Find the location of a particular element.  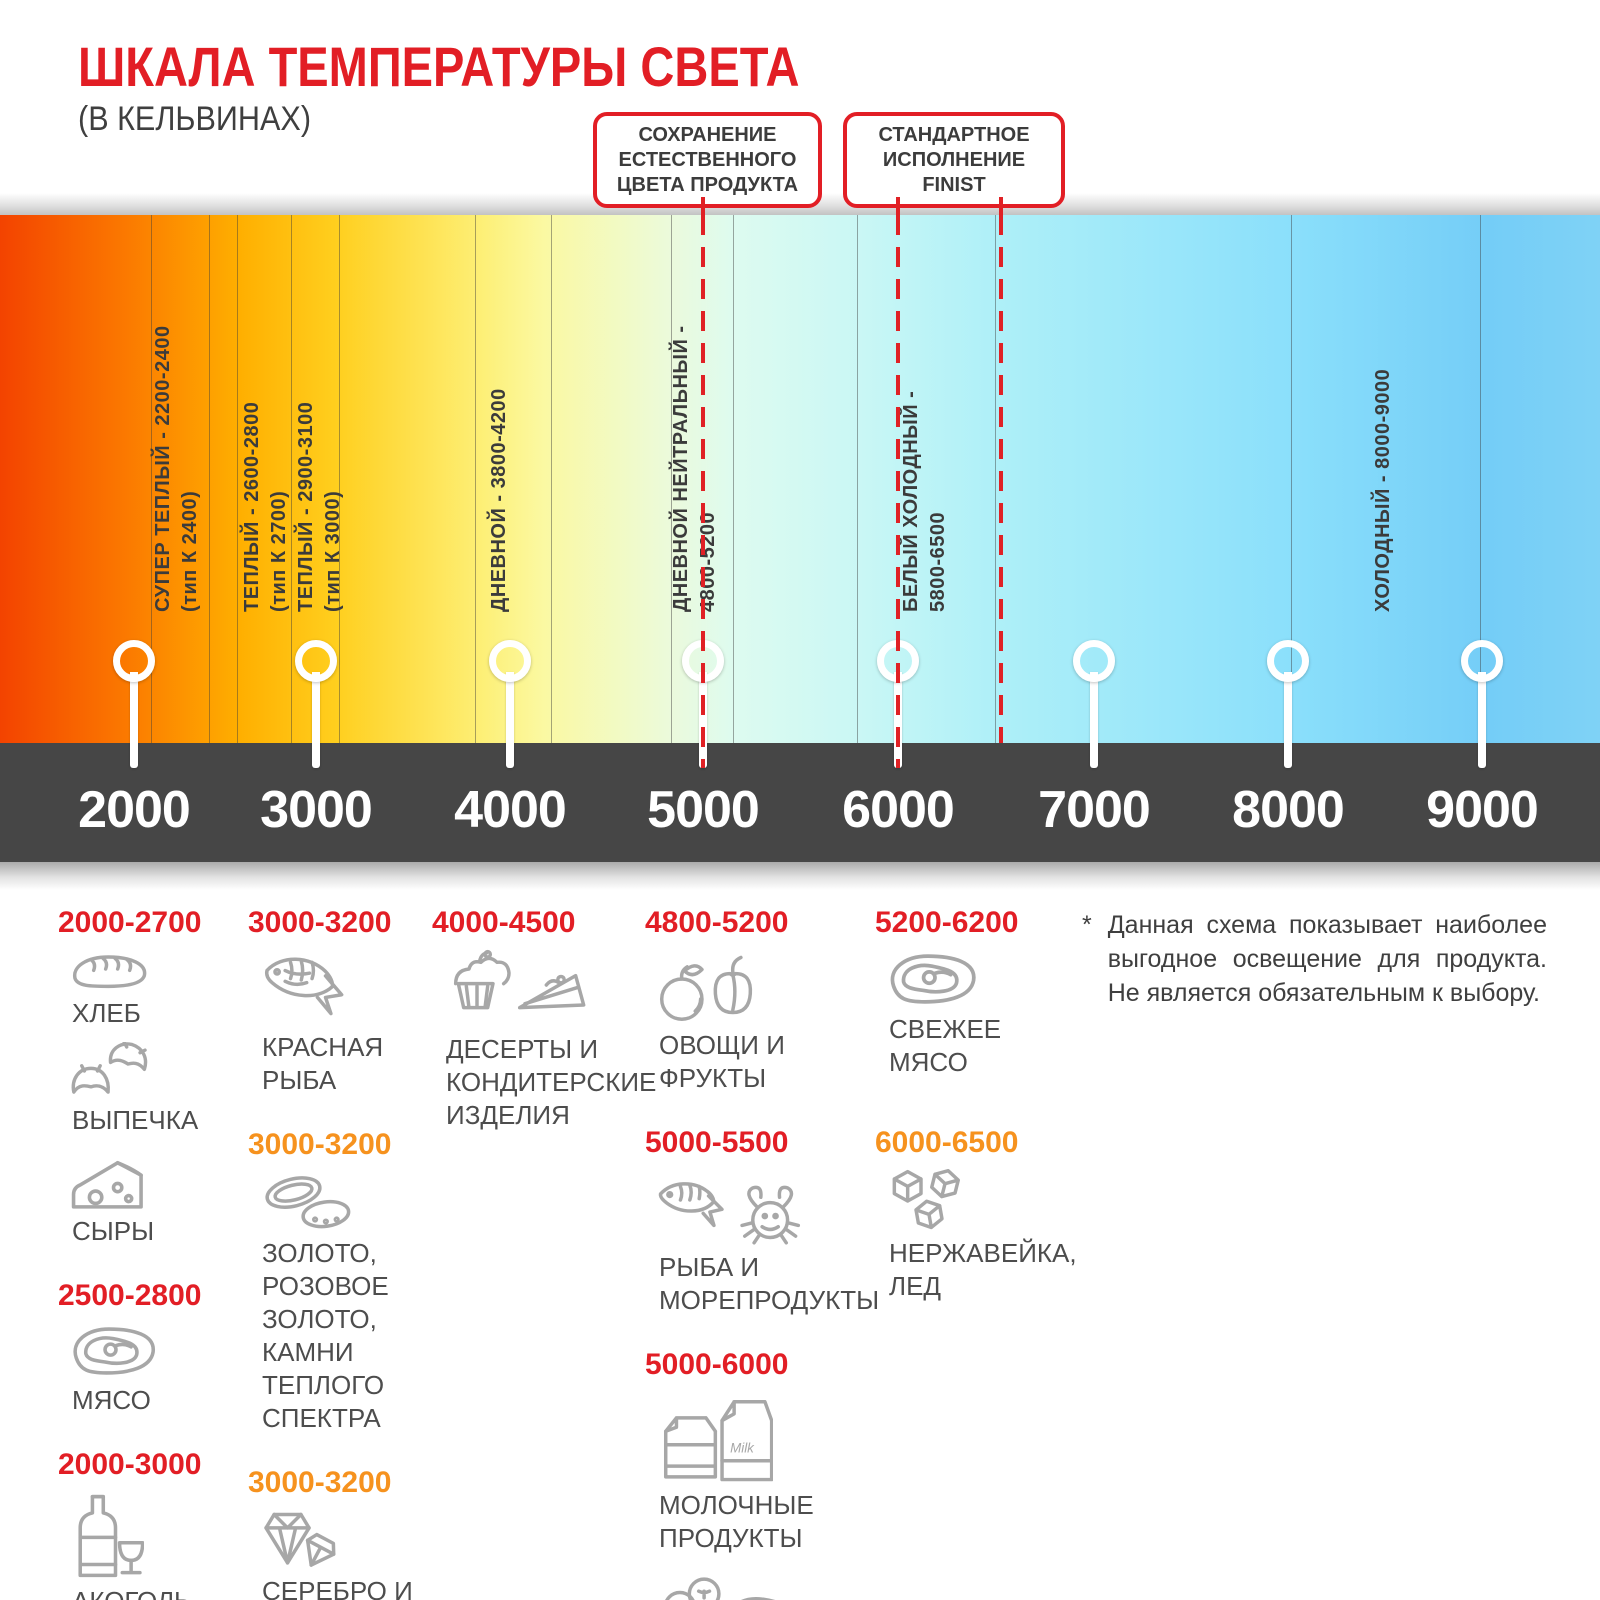

tick-5000: 5000 is located at coordinates (703, 810).